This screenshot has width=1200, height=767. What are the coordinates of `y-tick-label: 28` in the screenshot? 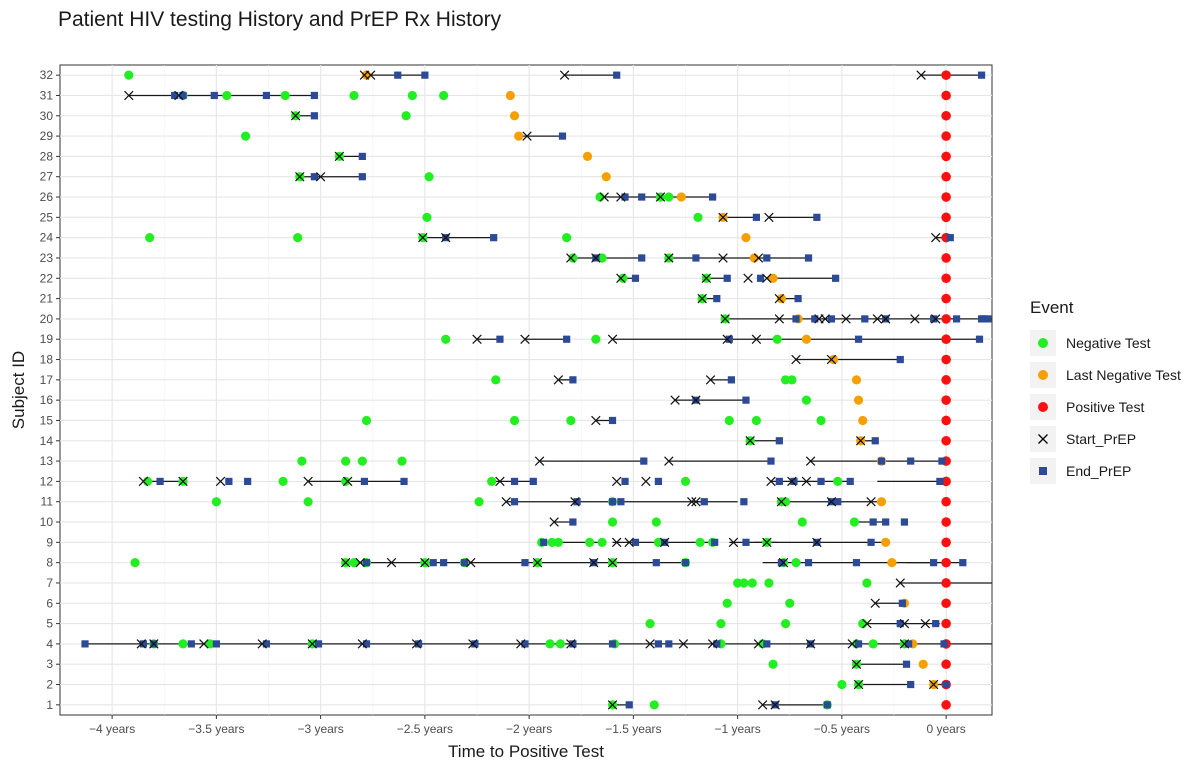 It's located at (47, 156).